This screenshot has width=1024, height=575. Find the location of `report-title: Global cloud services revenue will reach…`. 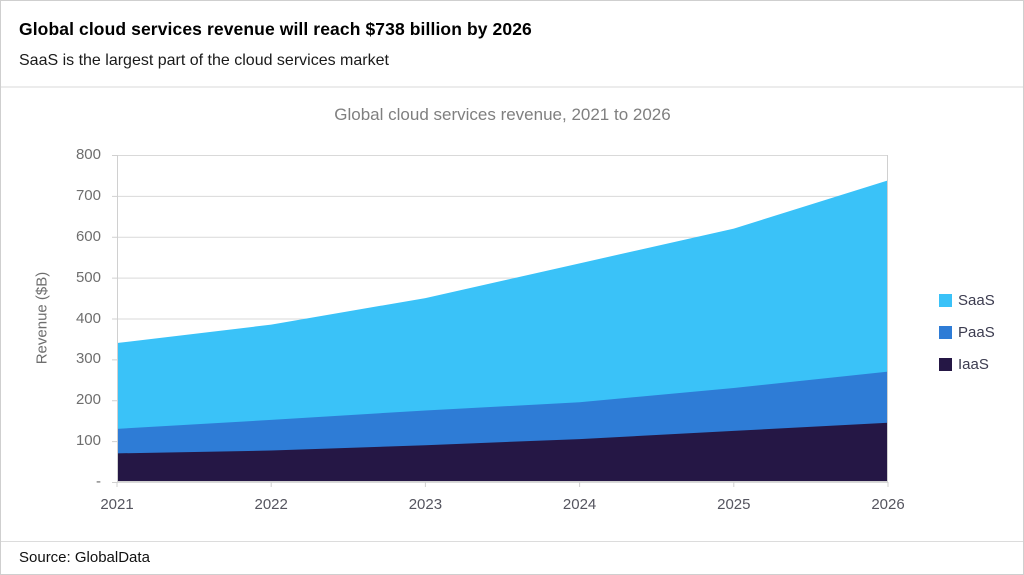

report-title: Global cloud services revenue will reach… is located at coordinates (275, 29).